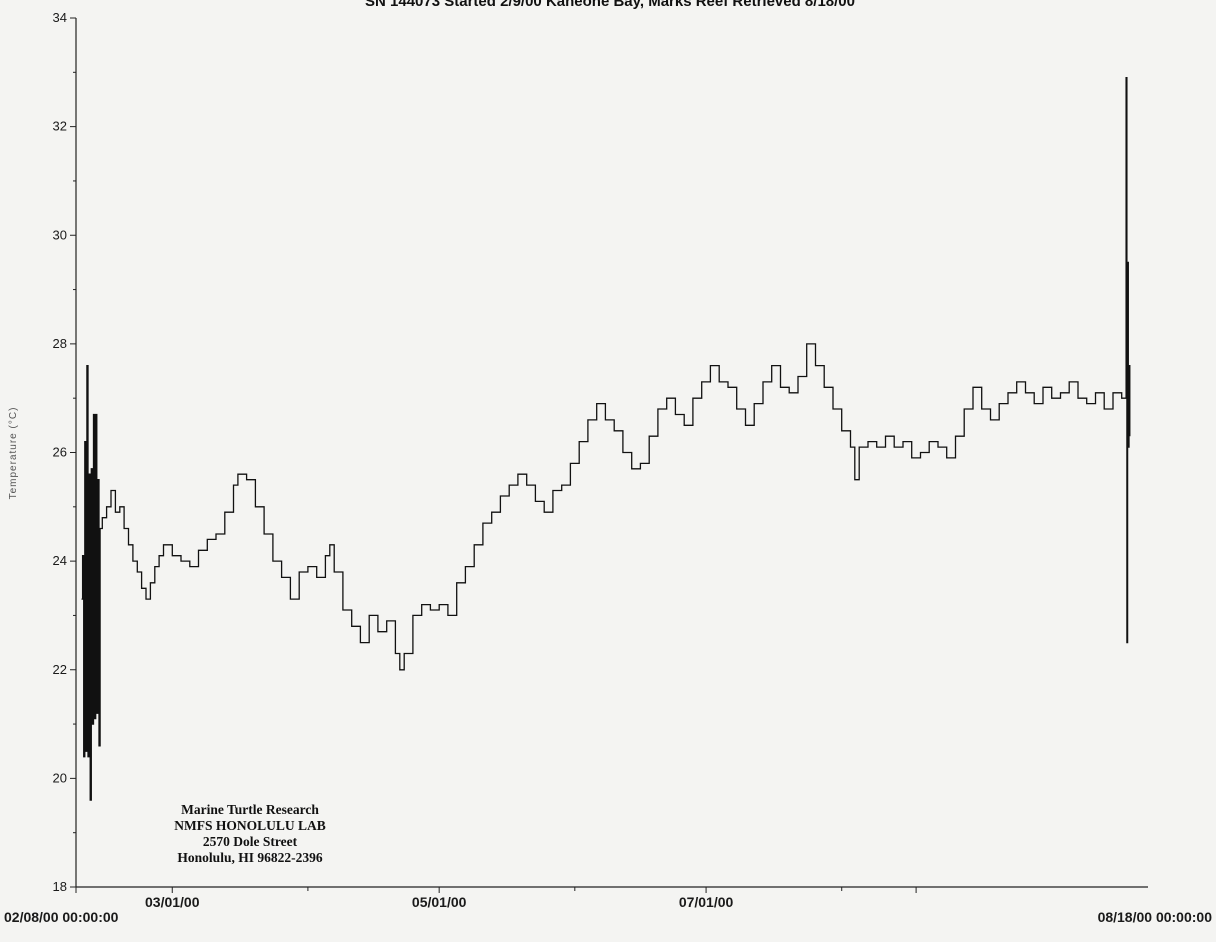 The height and width of the screenshot is (942, 1216). What do you see at coordinates (250, 841) in the screenshot?
I see `stamp-line-3: 2570 Dole Street` at bounding box center [250, 841].